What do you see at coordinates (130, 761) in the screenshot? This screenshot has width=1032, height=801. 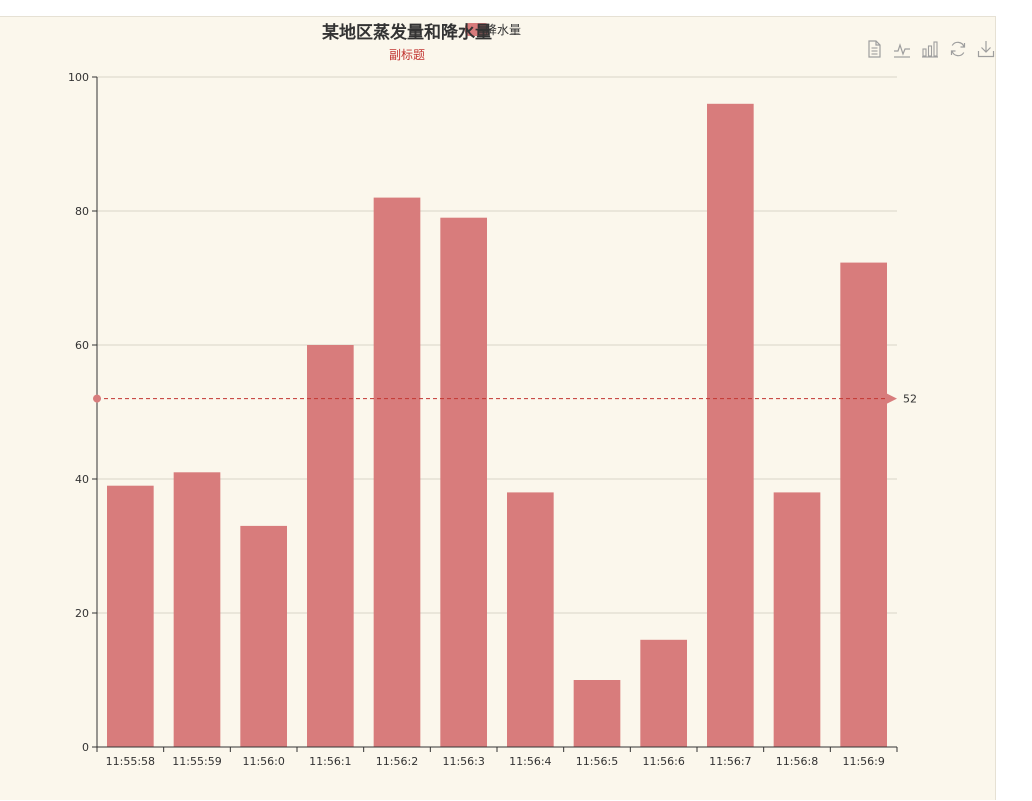 I see `x-tick-label: 11:55:58` at bounding box center [130, 761].